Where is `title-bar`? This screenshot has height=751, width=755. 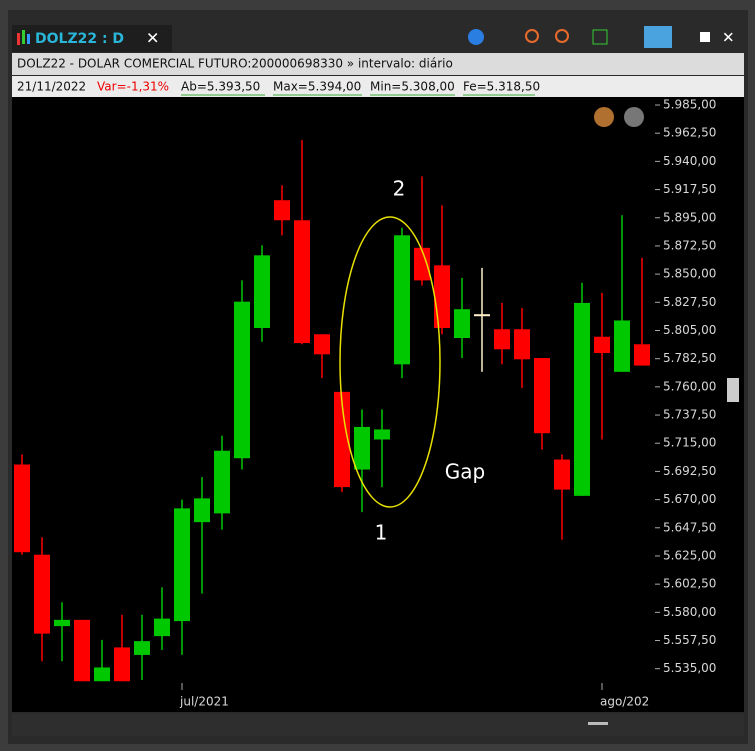 title-bar is located at coordinates (378, 64).